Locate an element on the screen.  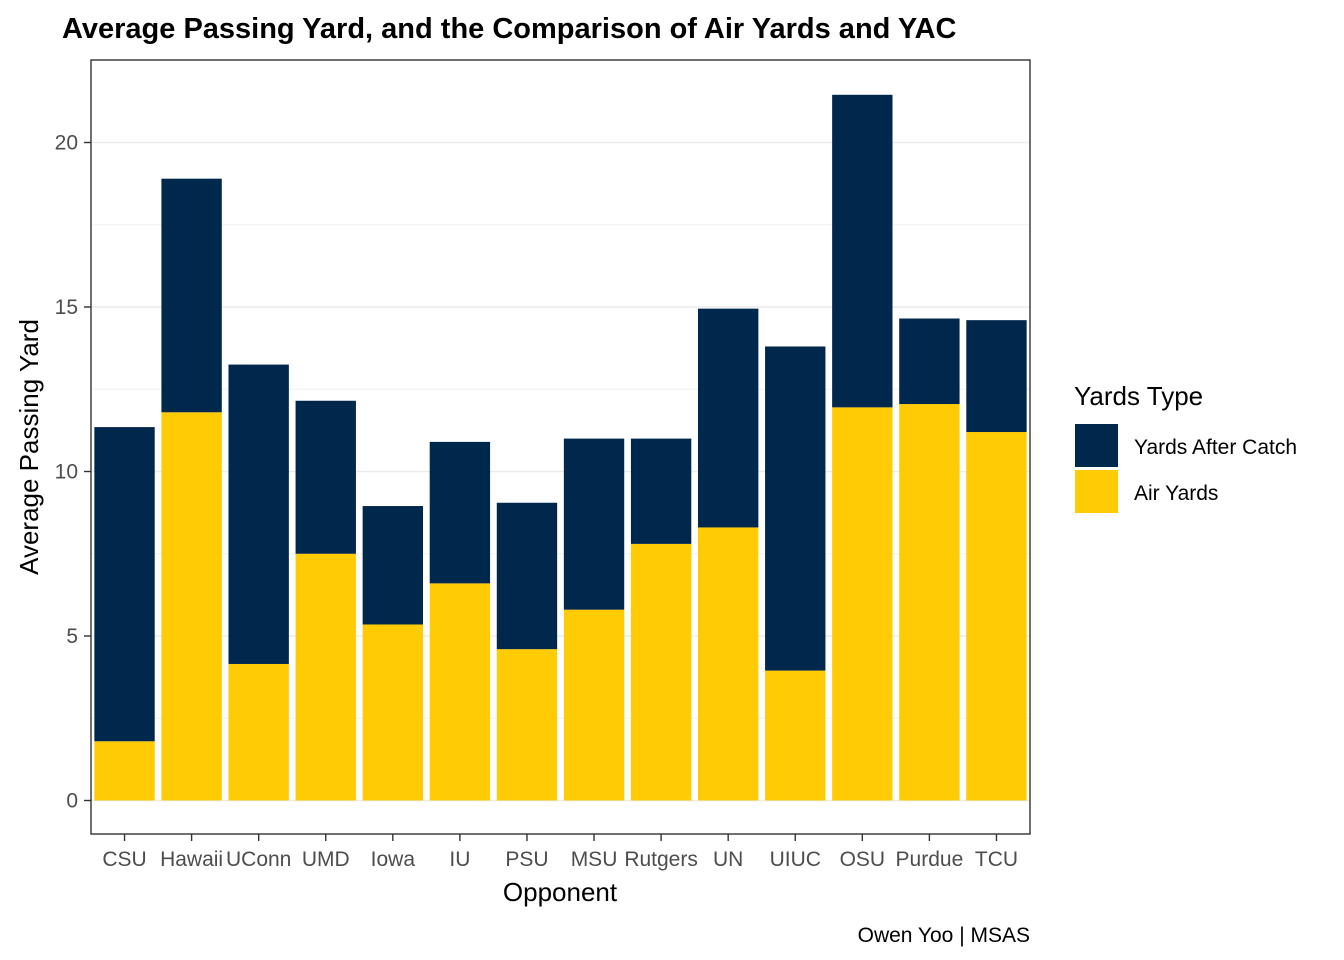
bar-air-yards-rutgers is located at coordinates (661, 672).